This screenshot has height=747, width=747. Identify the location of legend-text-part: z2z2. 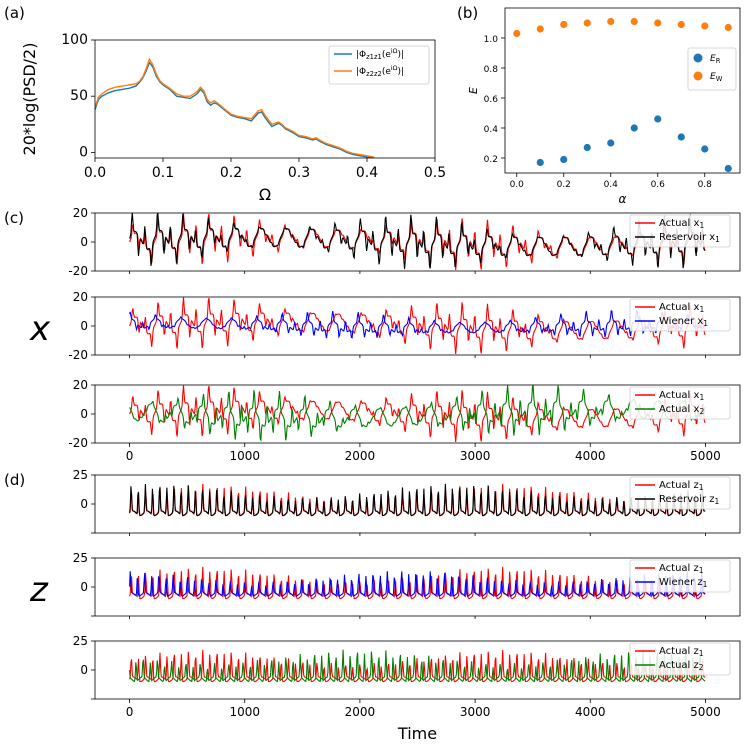
(374, 74).